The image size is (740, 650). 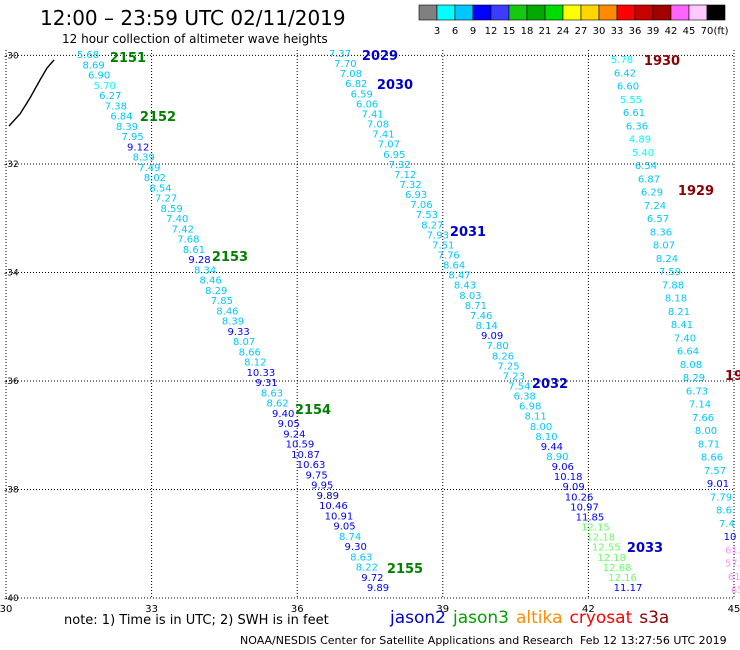 What do you see at coordinates (563, 467) in the screenshot?
I see `wave-height-value: 9.06` at bounding box center [563, 467].